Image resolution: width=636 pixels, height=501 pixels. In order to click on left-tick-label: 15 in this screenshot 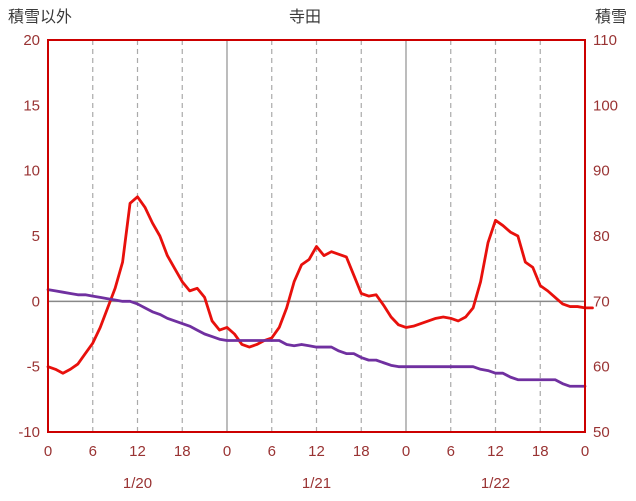, I will do `click(31, 105)`.